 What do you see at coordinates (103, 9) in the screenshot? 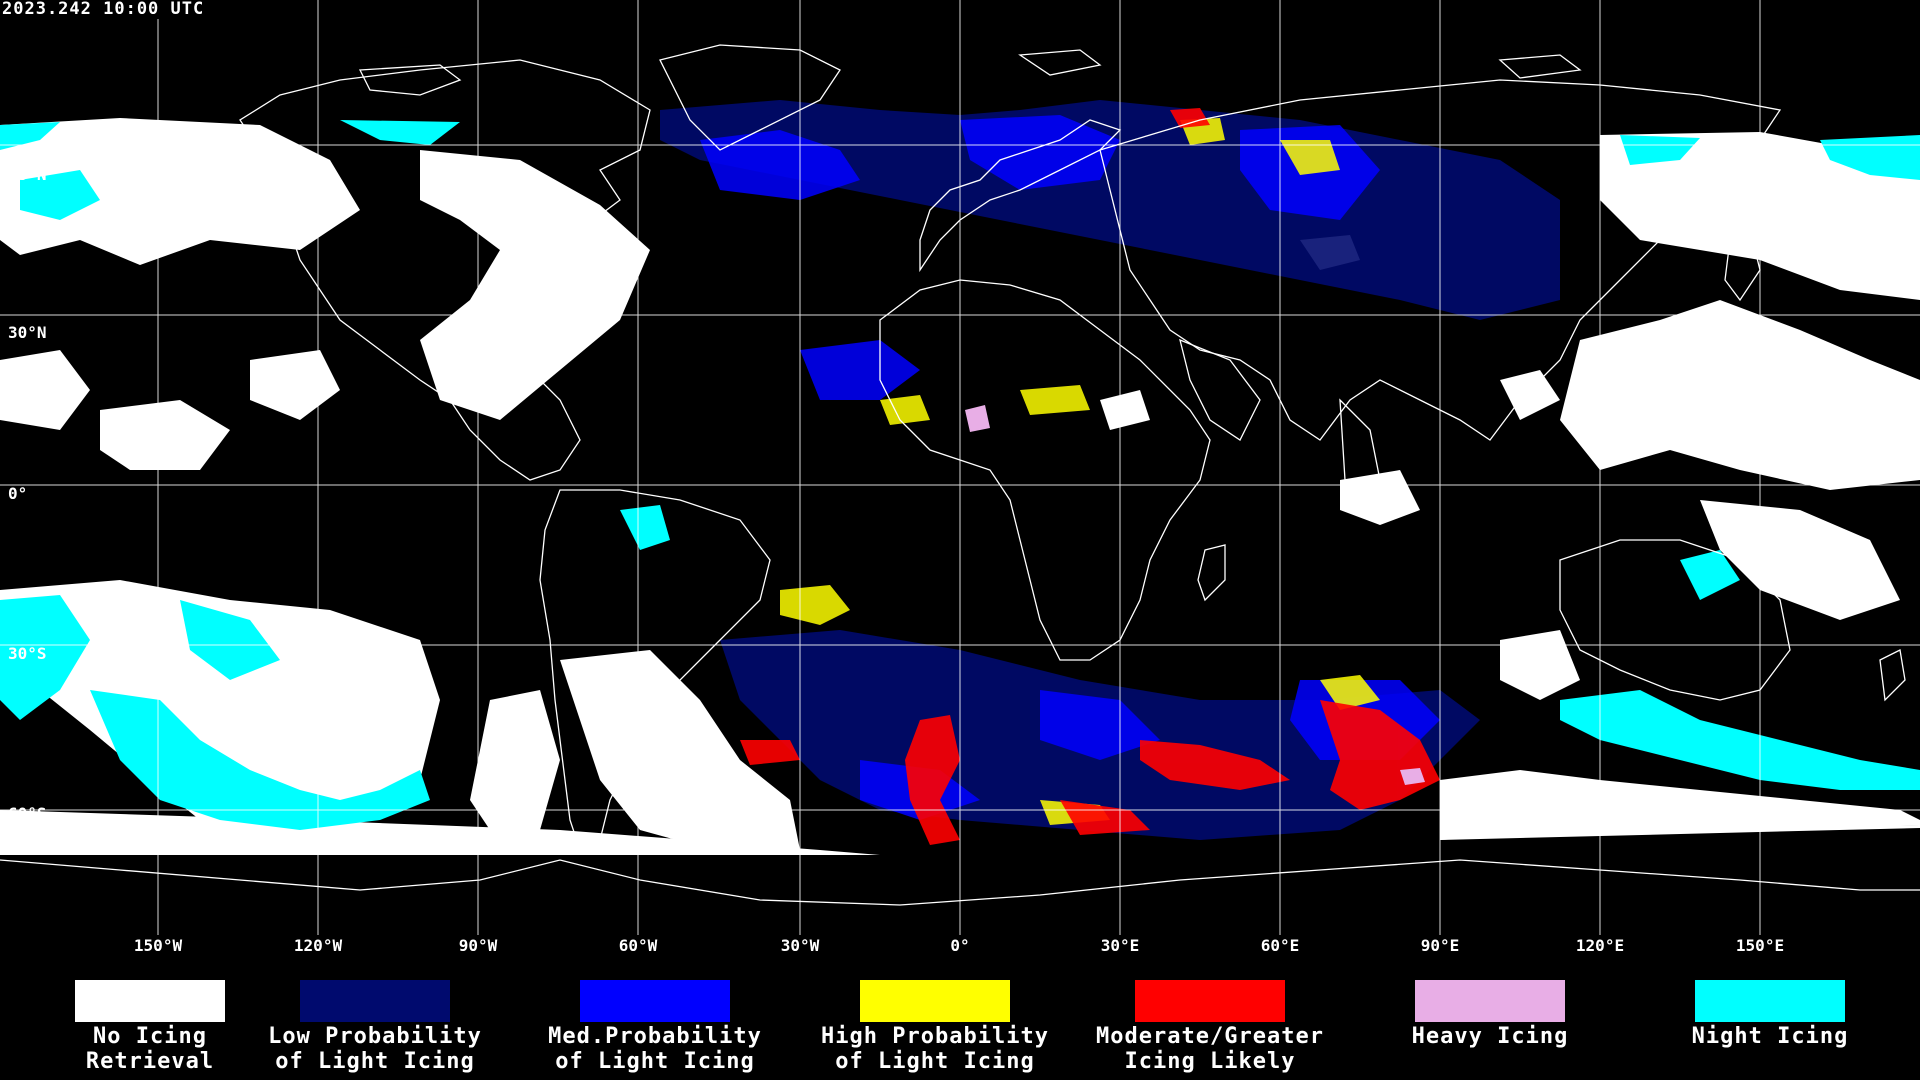
I see `timestamp-label: 2023.242 10:00 UTC` at bounding box center [103, 9].